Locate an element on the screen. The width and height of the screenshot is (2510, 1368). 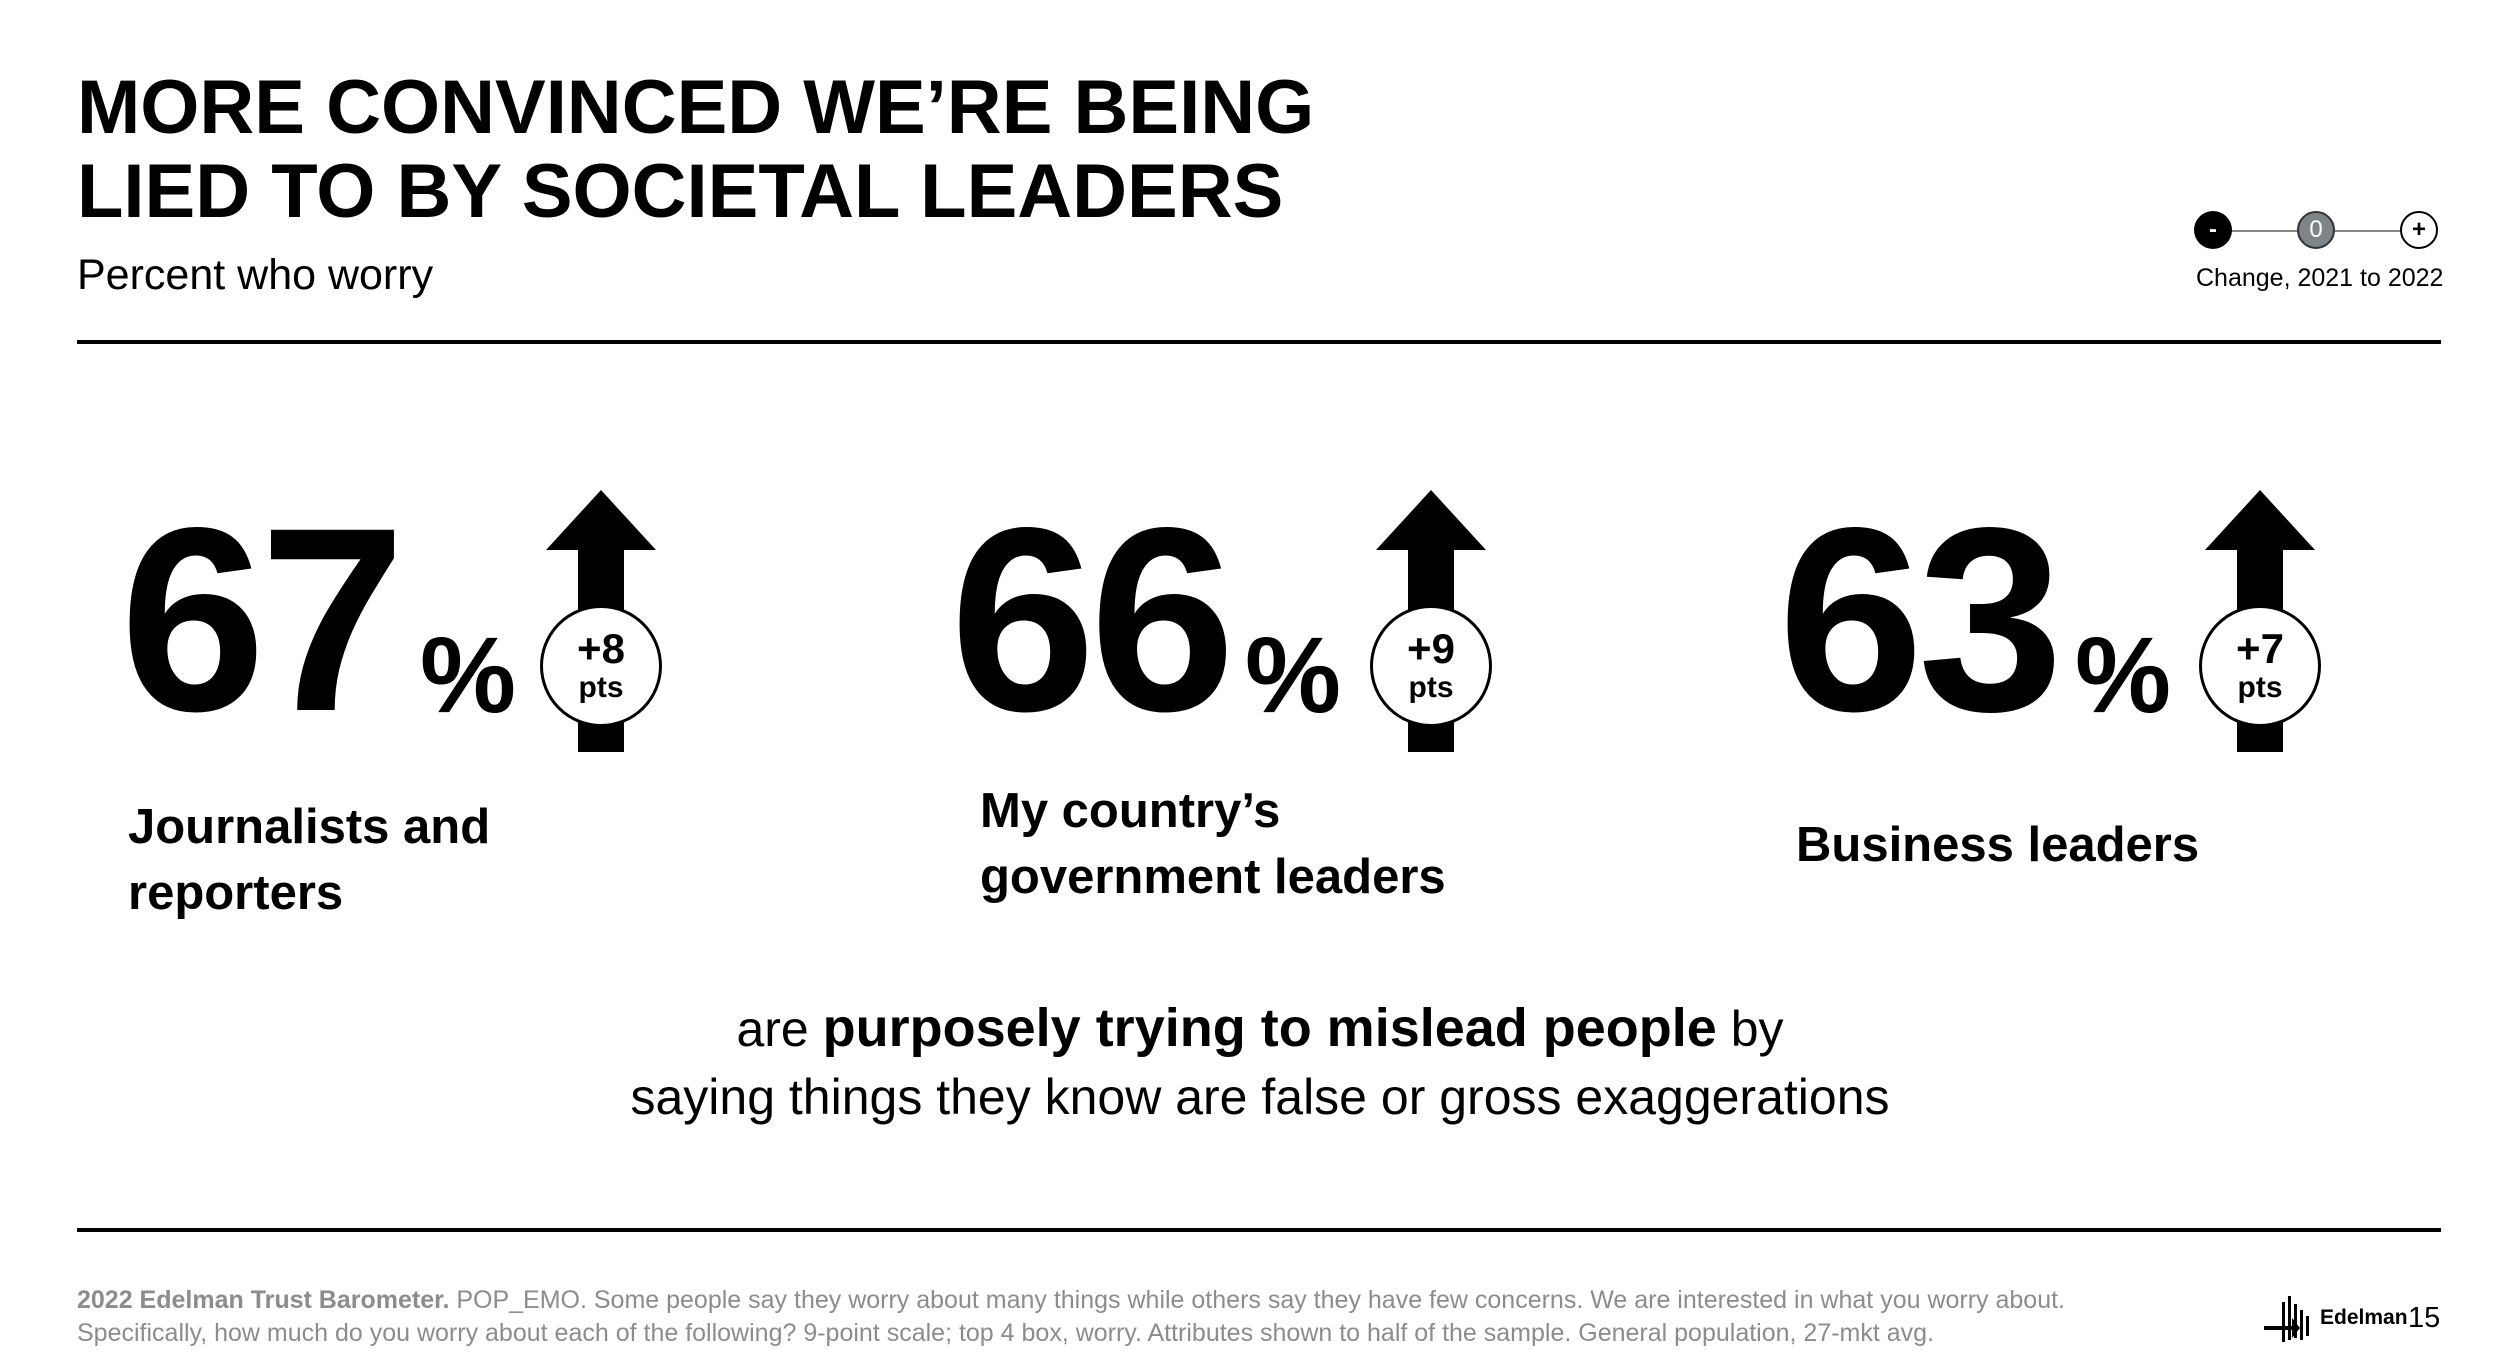
statement-suffix: by is located at coordinates (1750, 1029).